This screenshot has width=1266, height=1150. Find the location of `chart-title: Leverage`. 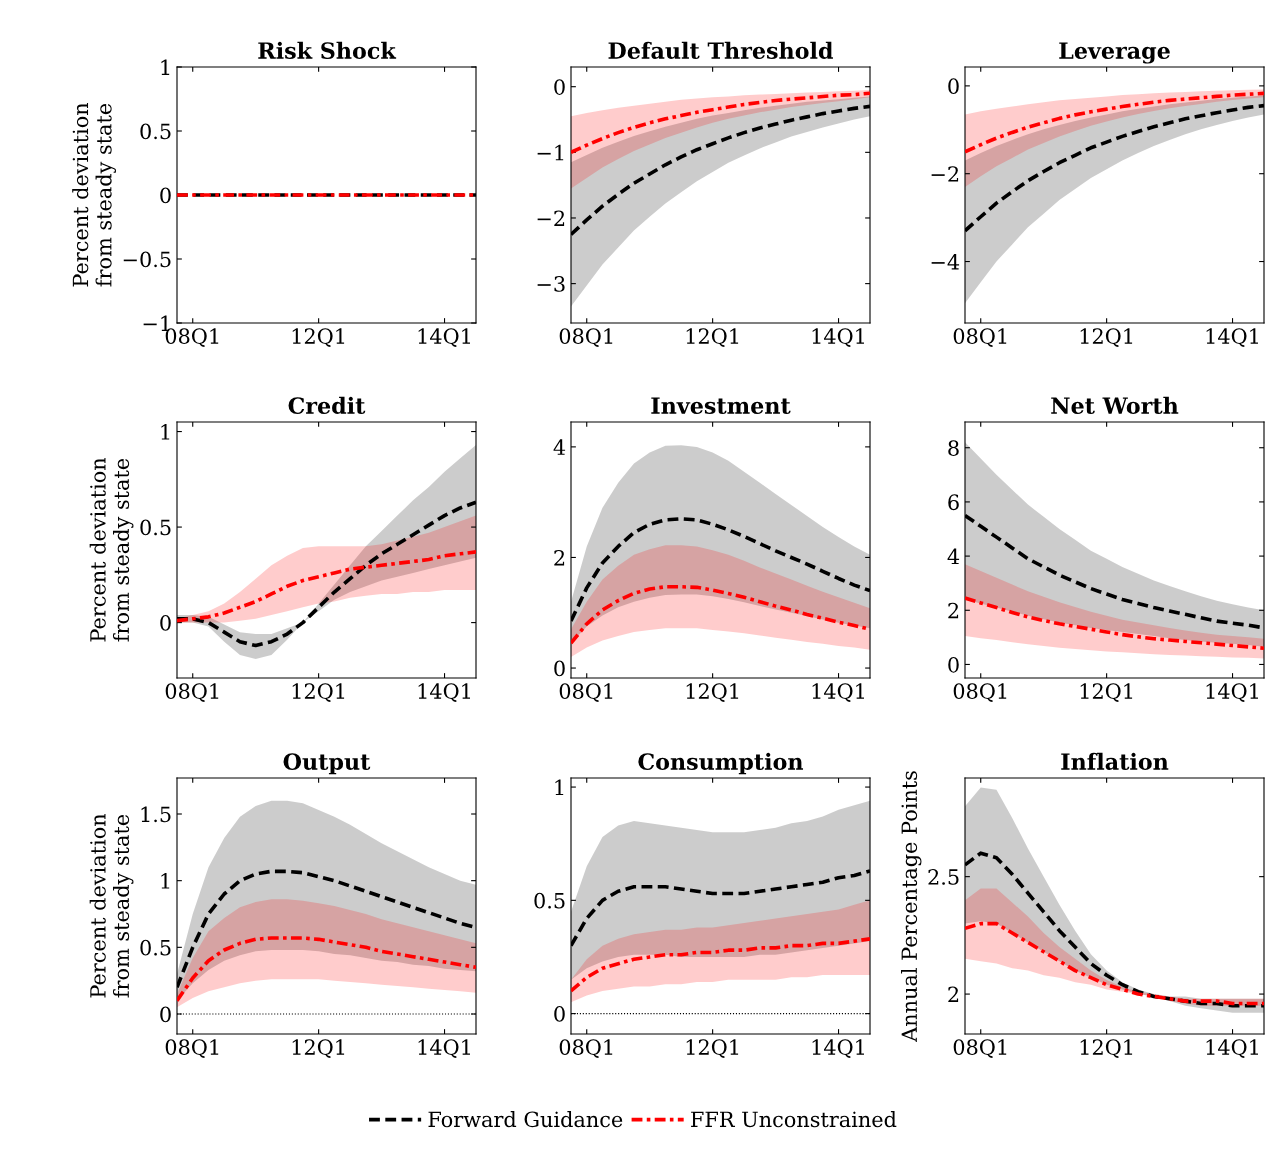

chart-title: Leverage is located at coordinates (1114, 53).